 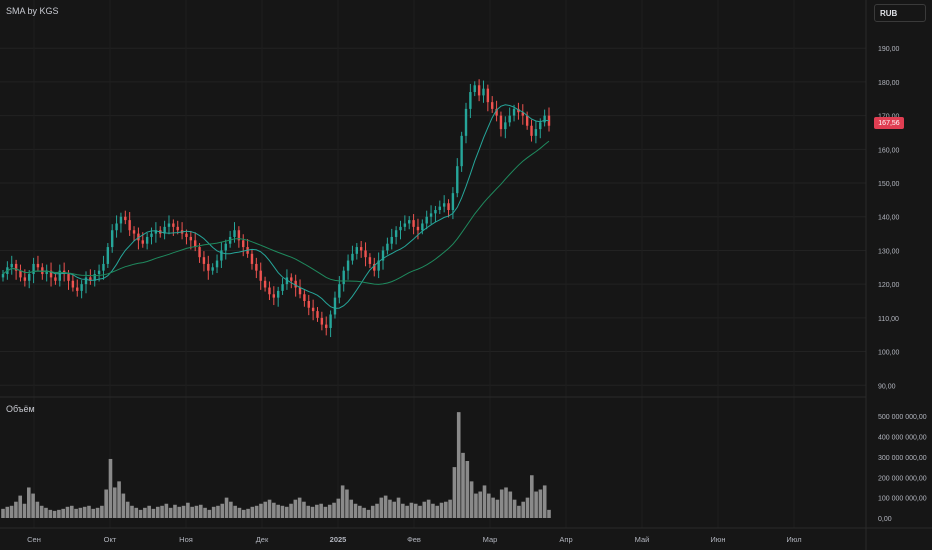 What do you see at coordinates (902, 478) in the screenshot?
I see `volume-tick-label: 200 000 000,00` at bounding box center [902, 478].